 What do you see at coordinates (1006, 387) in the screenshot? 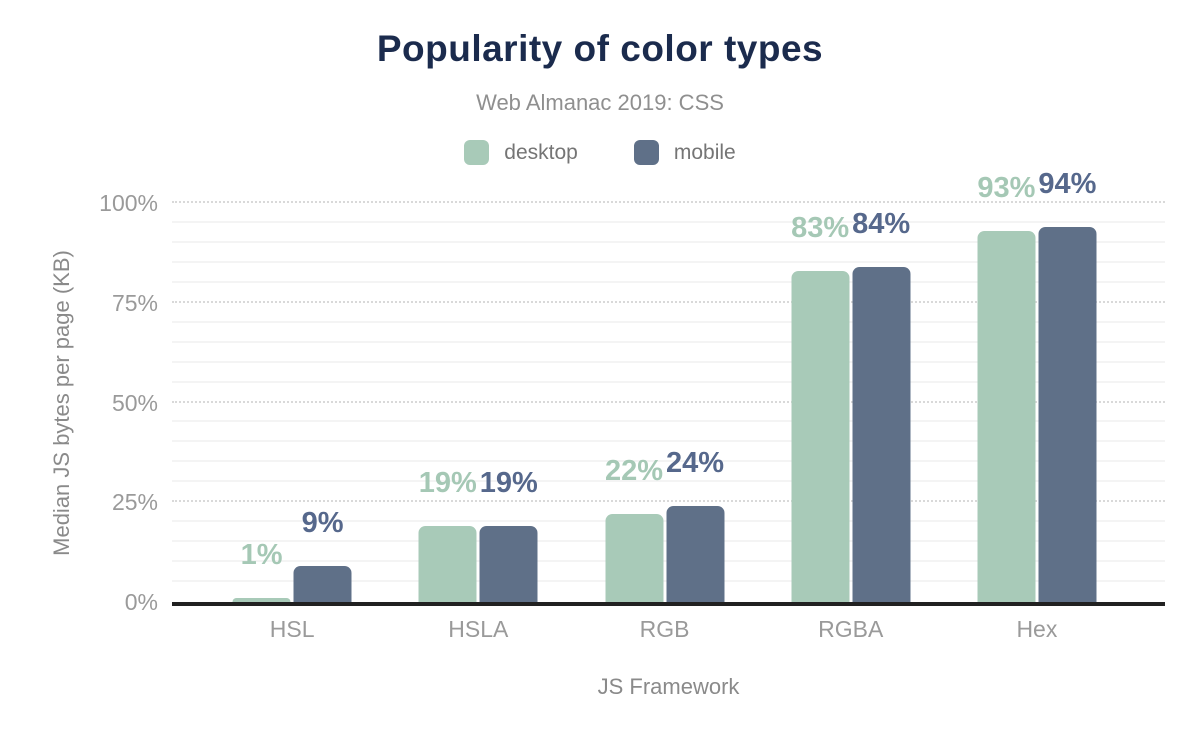
I see `bar-desktop-hex: 93%` at bounding box center [1006, 387].